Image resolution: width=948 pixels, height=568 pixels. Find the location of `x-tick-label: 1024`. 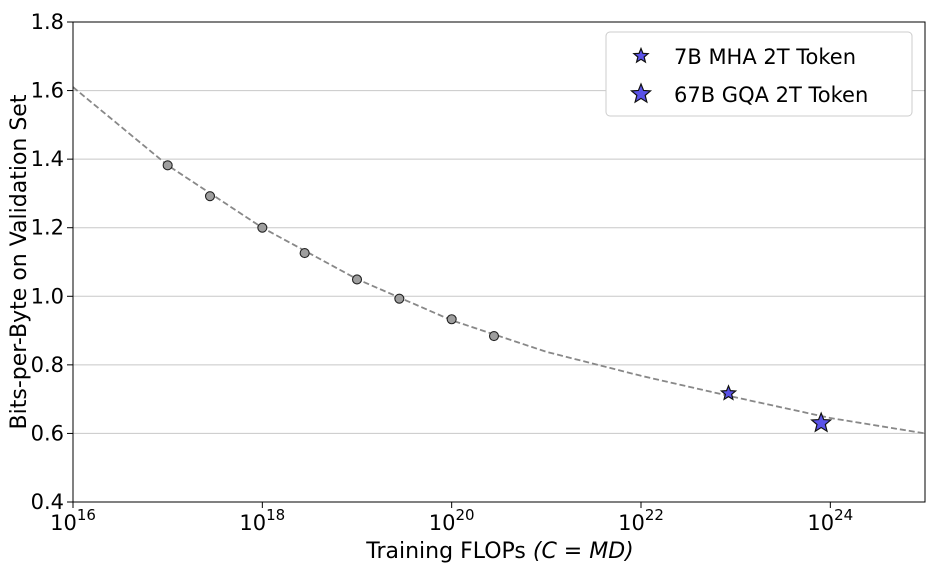

x-tick-label: 1024 is located at coordinates (830, 520).